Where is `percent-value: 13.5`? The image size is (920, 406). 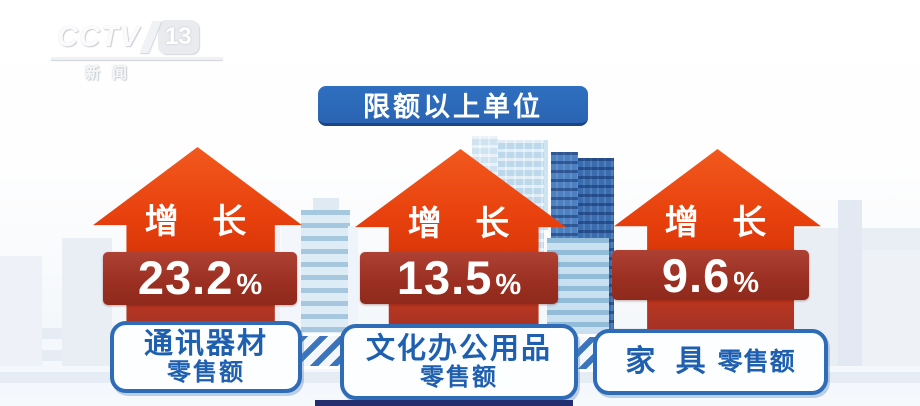
percent-value: 13.5 is located at coordinates (444, 277).